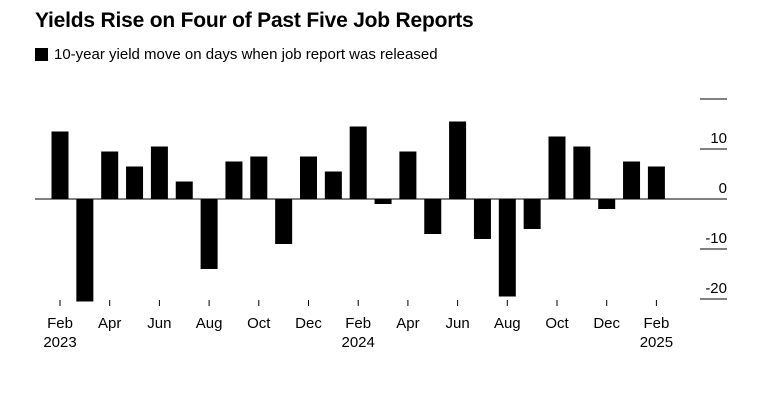 This screenshot has width=779, height=404. I want to click on x-tick-label-2023-02: Feb, so click(60, 323).